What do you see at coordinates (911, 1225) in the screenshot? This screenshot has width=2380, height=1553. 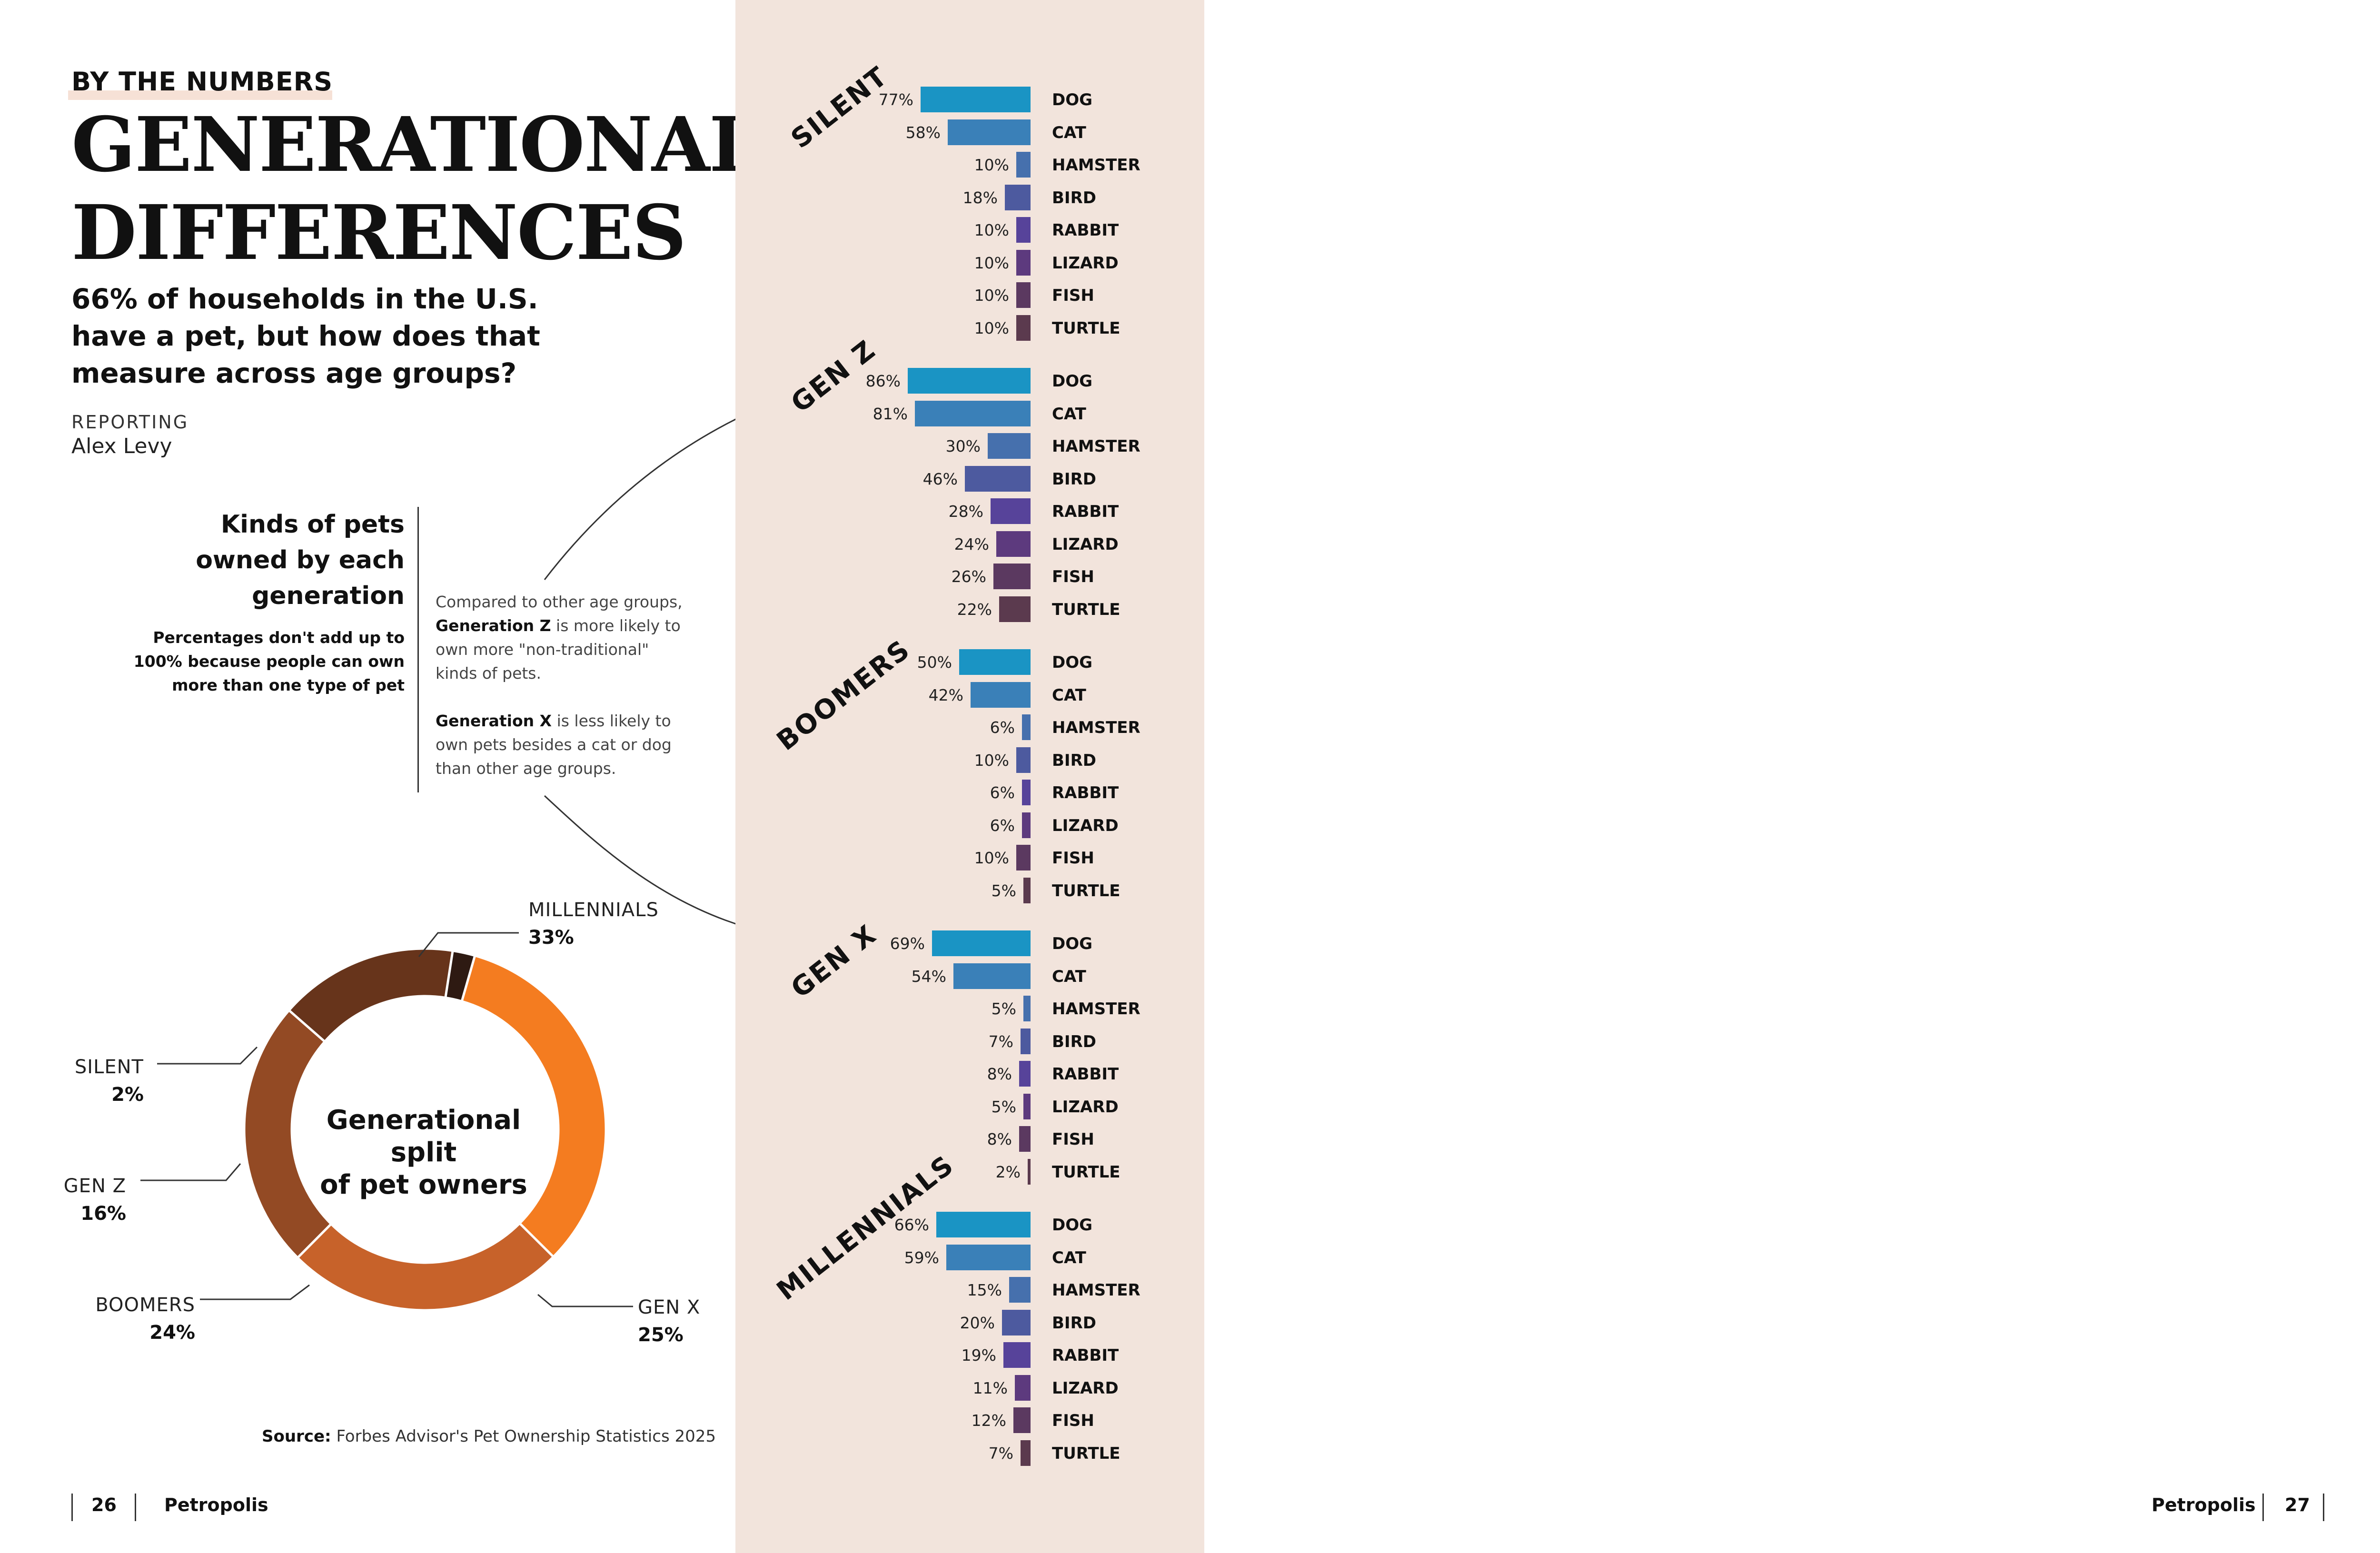 I see `value-label: 66%` at bounding box center [911, 1225].